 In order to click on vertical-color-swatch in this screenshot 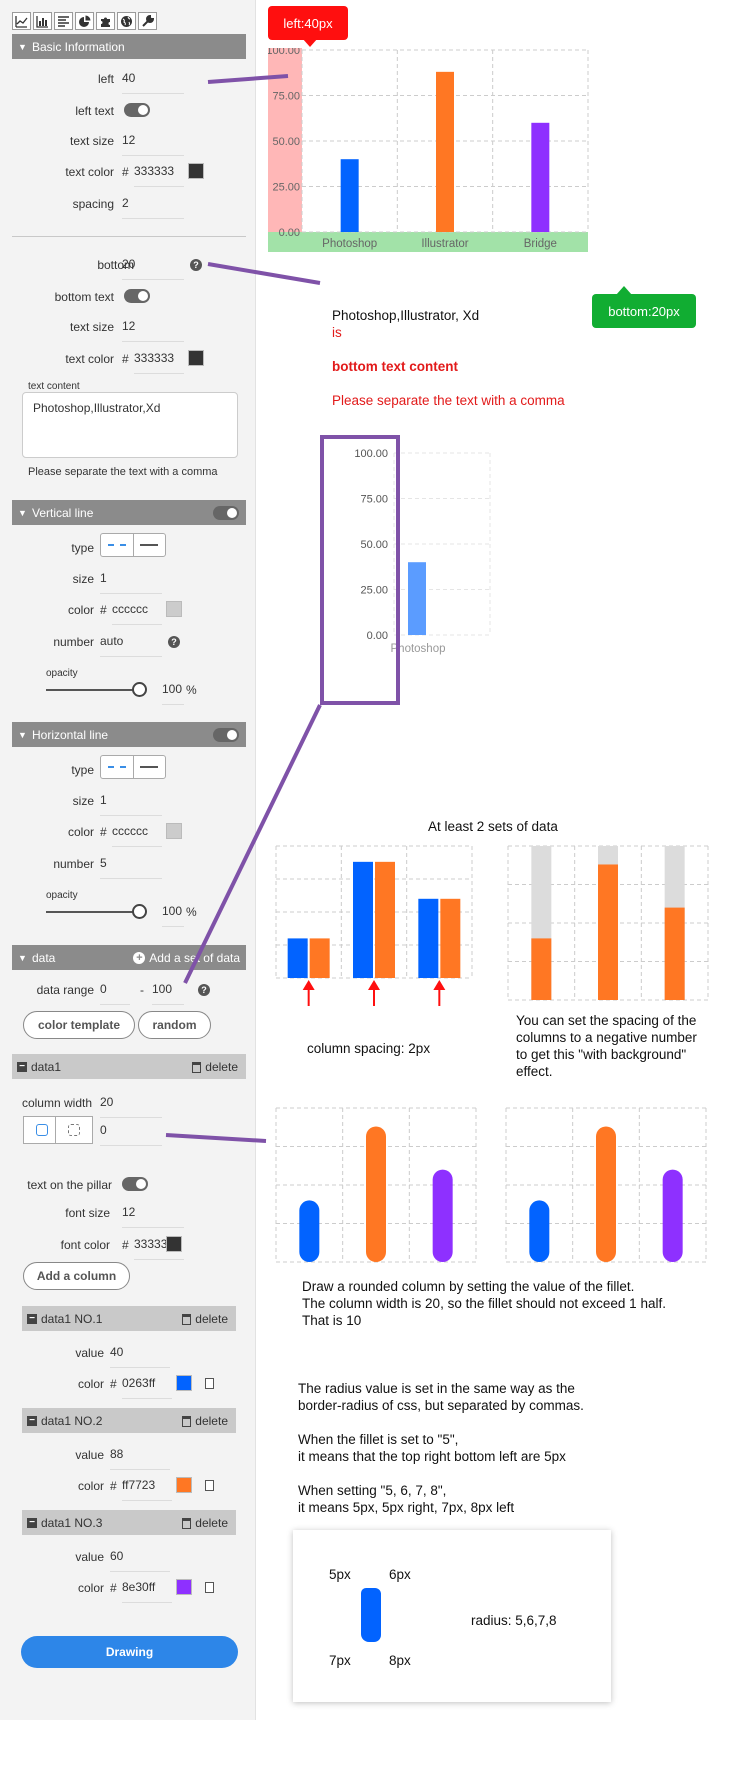, I will do `click(174, 609)`.